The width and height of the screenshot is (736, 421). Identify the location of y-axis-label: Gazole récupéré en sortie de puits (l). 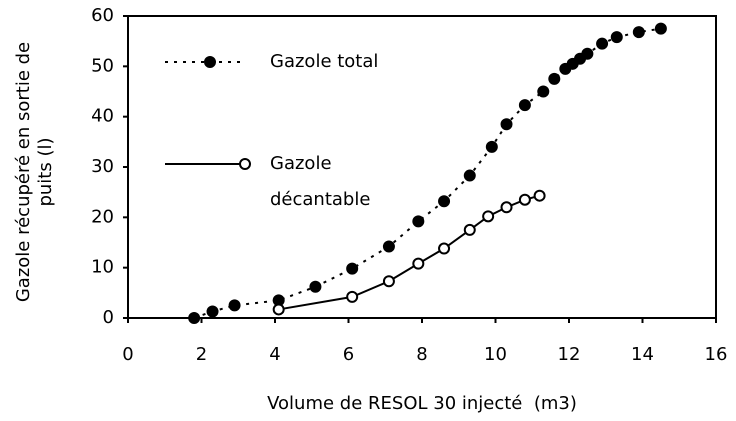
(34, 172).